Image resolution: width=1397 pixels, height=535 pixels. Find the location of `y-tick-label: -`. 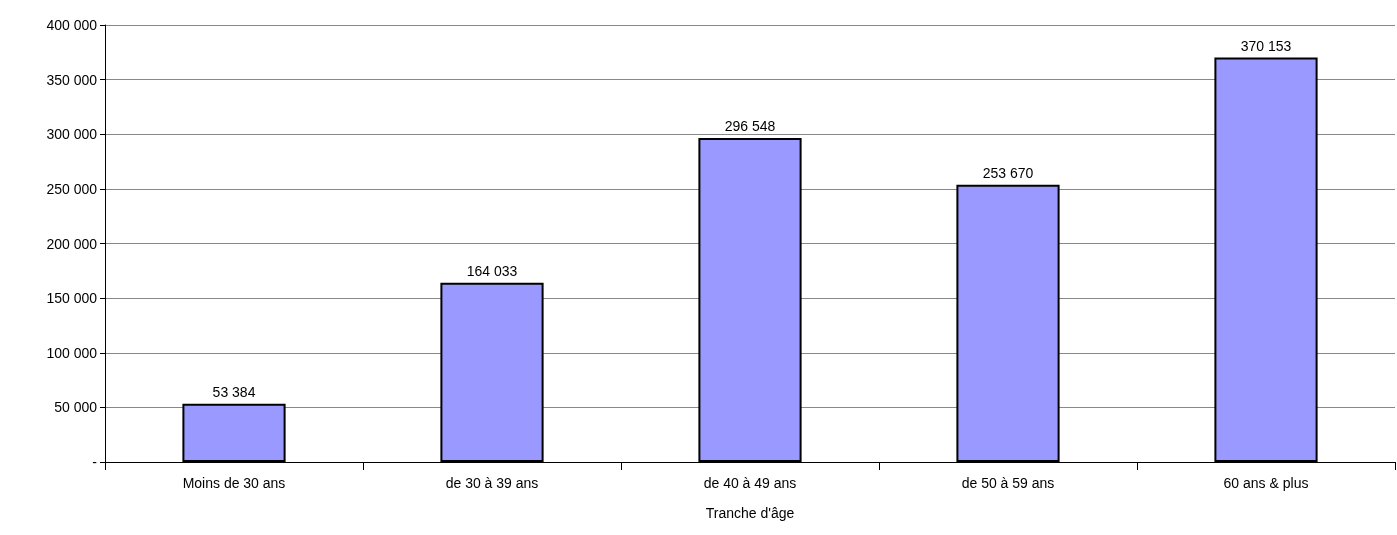

y-tick-label: - is located at coordinates (95, 462).